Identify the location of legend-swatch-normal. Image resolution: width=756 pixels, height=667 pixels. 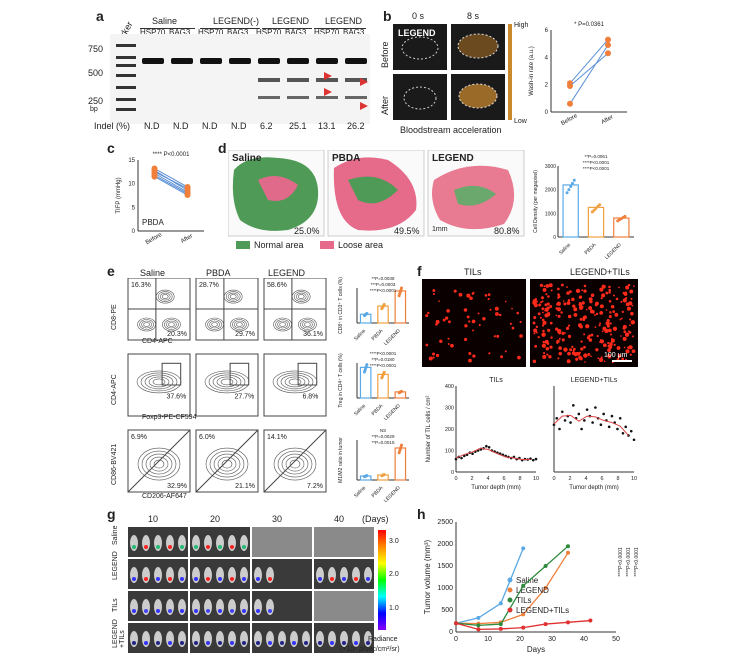
(243, 245).